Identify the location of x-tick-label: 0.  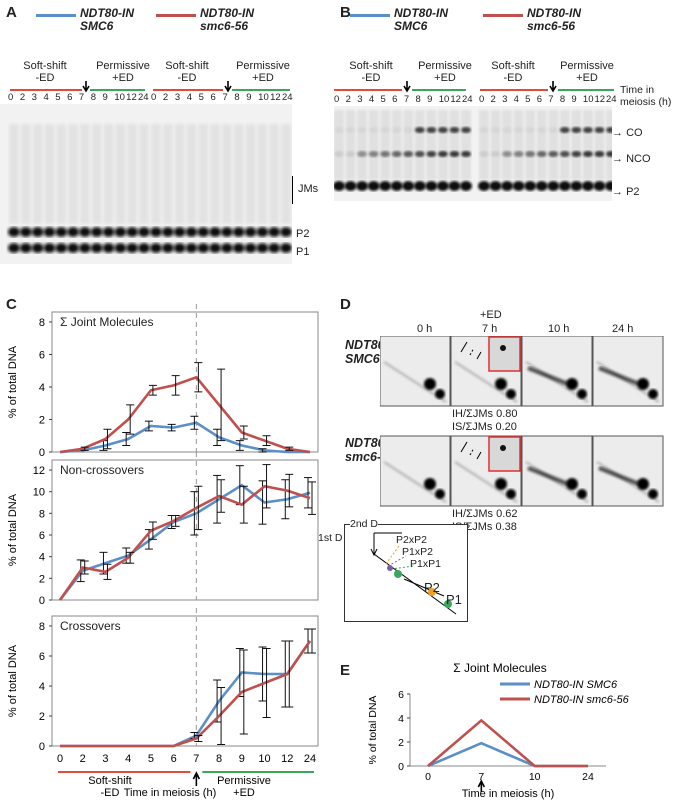
(60, 759).